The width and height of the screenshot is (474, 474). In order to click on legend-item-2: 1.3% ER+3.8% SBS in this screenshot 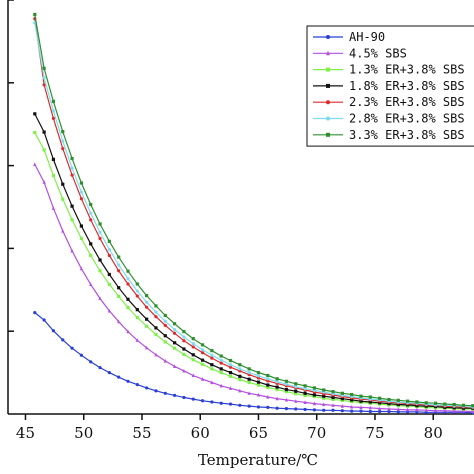, I will do `click(389, 70)`.